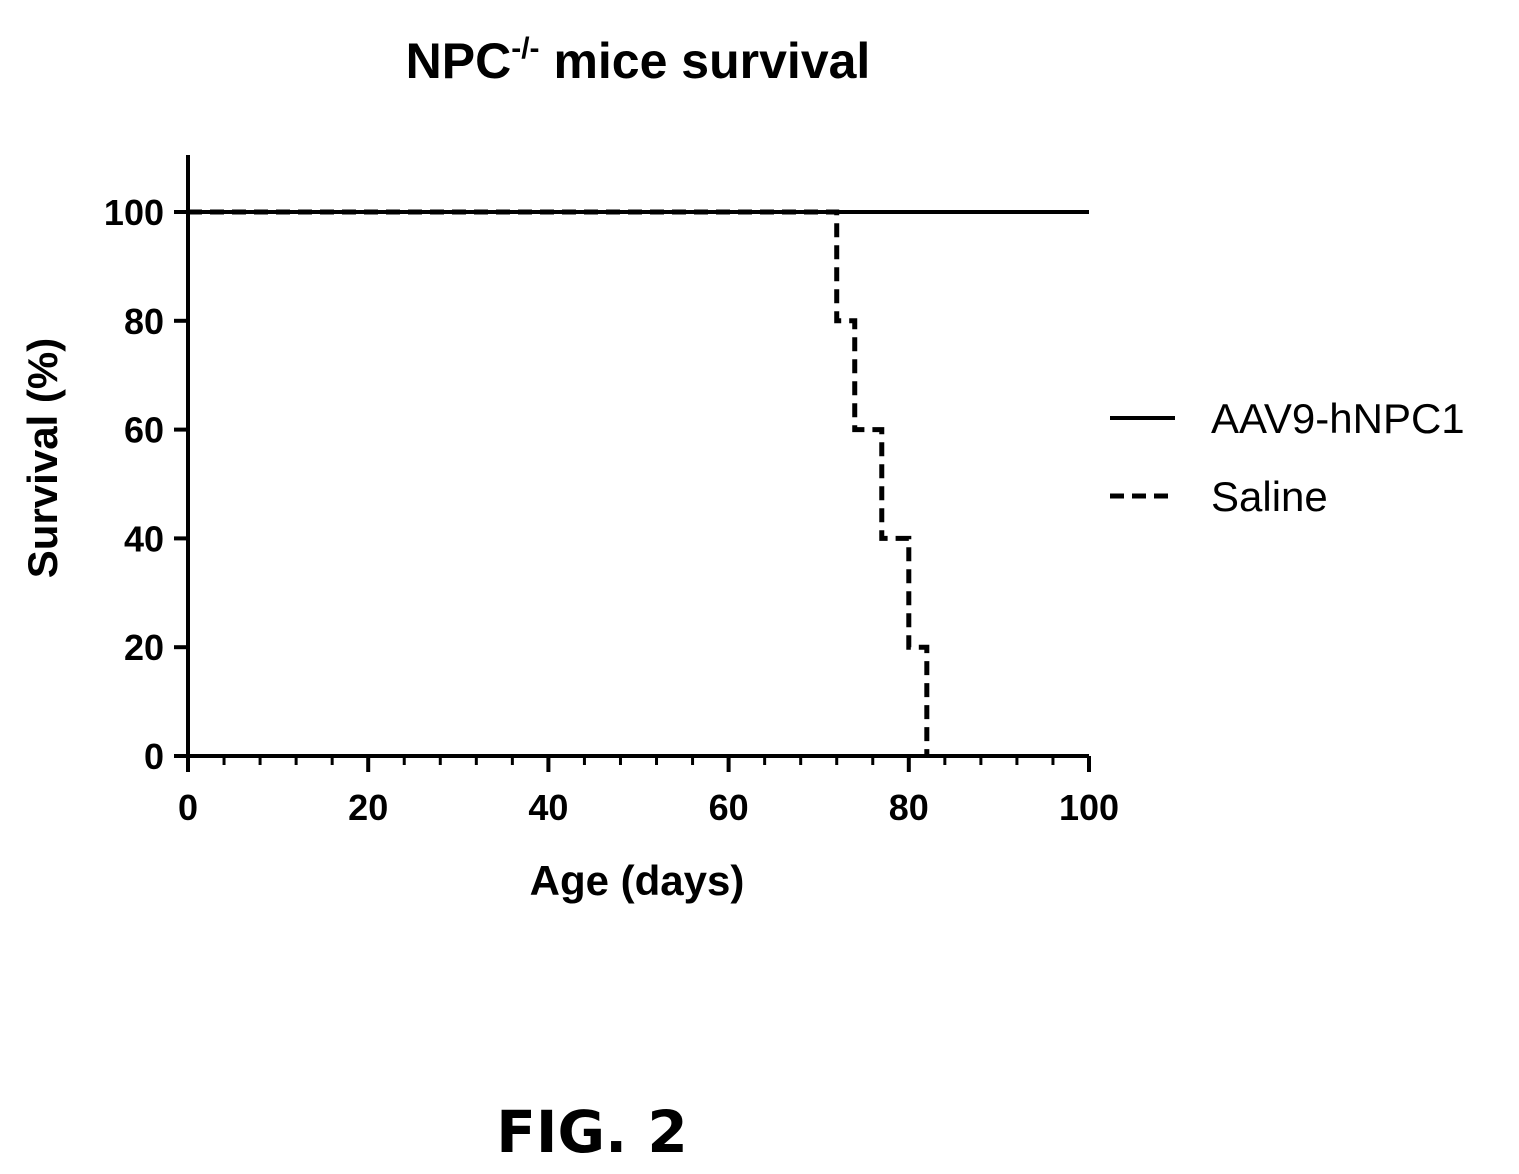  What do you see at coordinates (1089, 807) in the screenshot?
I see `x-tick-label: 100` at bounding box center [1089, 807].